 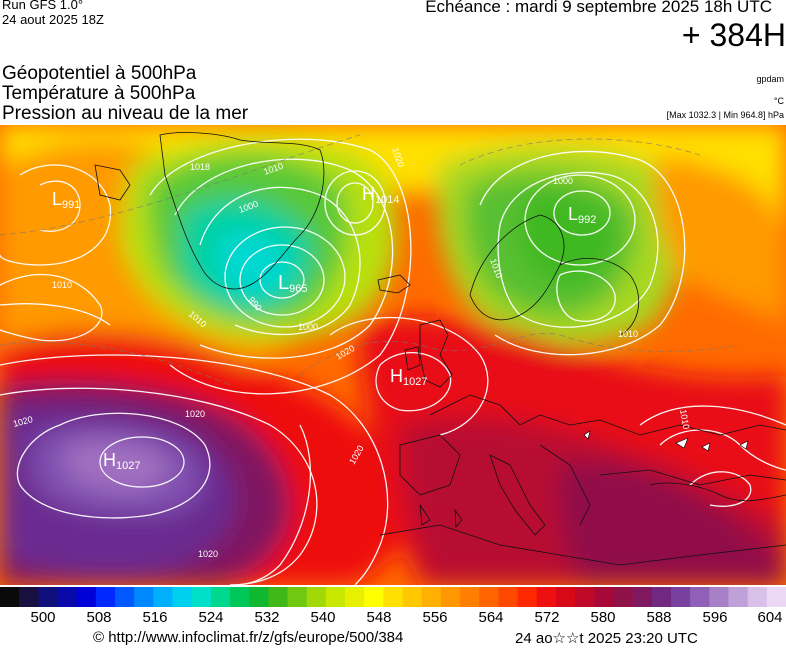 What do you see at coordinates (323, 617) in the screenshot?
I see `scale-tick: 540` at bounding box center [323, 617].